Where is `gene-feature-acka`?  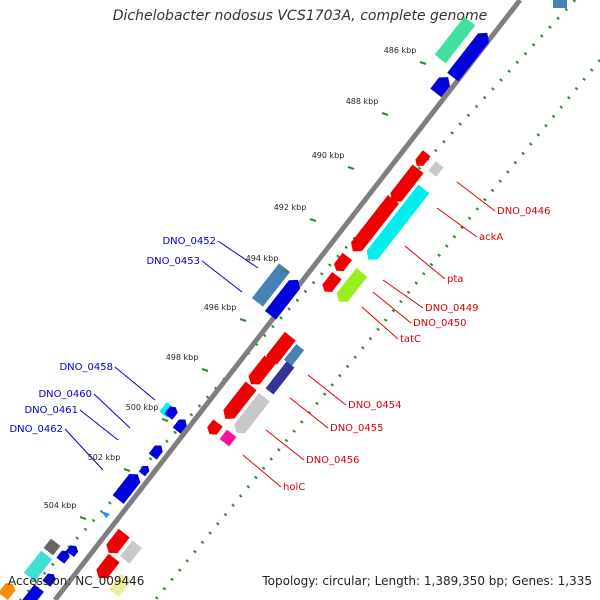
gene-feature-acka is located at coordinates (375, 223).